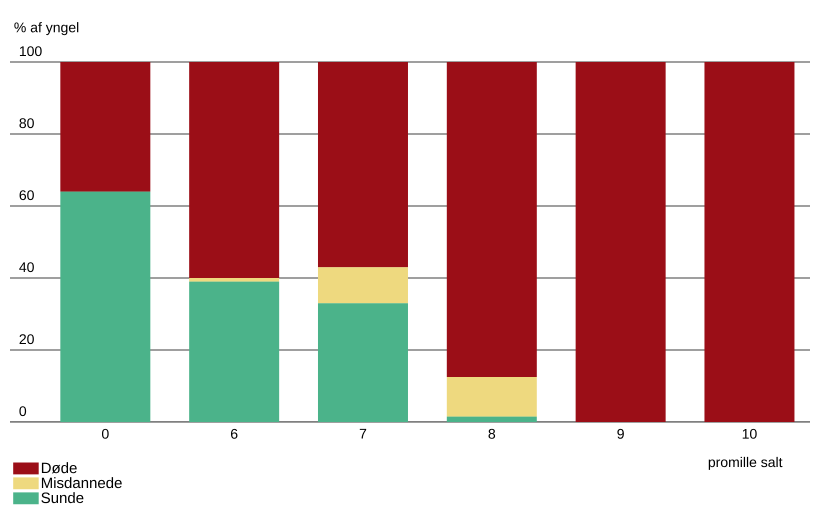  I want to click on y-tick-label: 100, so click(31, 51).